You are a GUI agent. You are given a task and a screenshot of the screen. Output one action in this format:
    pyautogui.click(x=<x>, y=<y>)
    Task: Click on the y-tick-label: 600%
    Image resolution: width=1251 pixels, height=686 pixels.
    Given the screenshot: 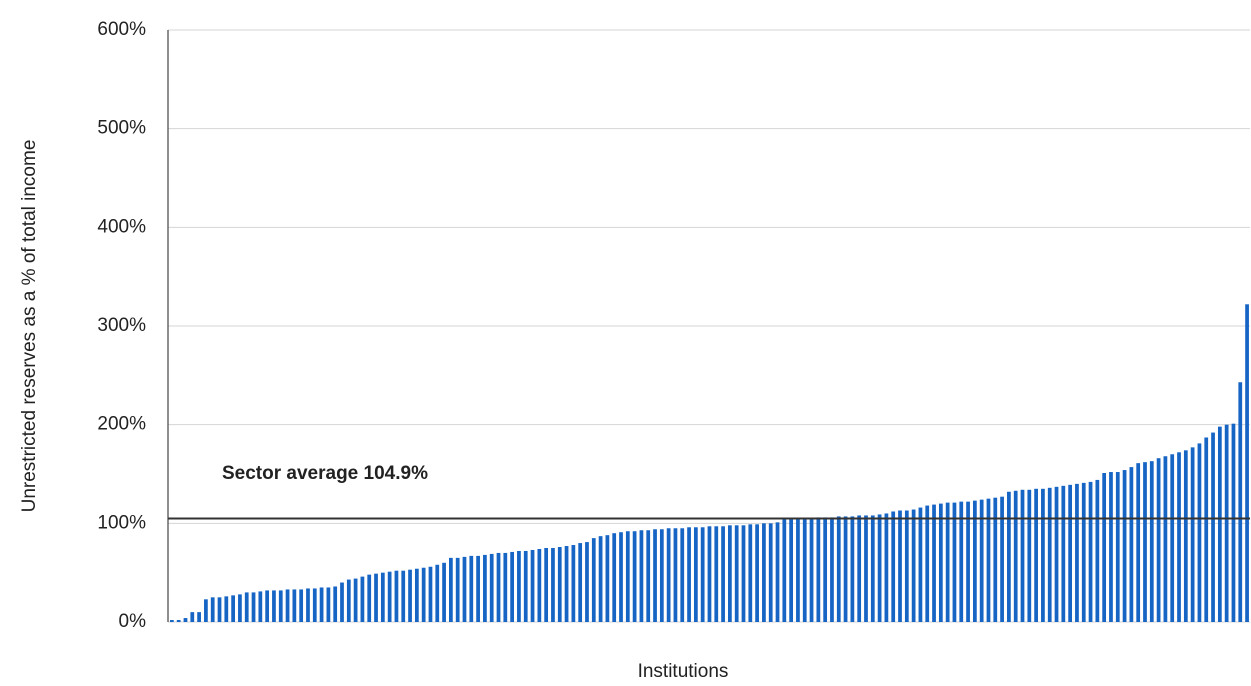 What is the action you would take?
    pyautogui.click(x=121, y=29)
    